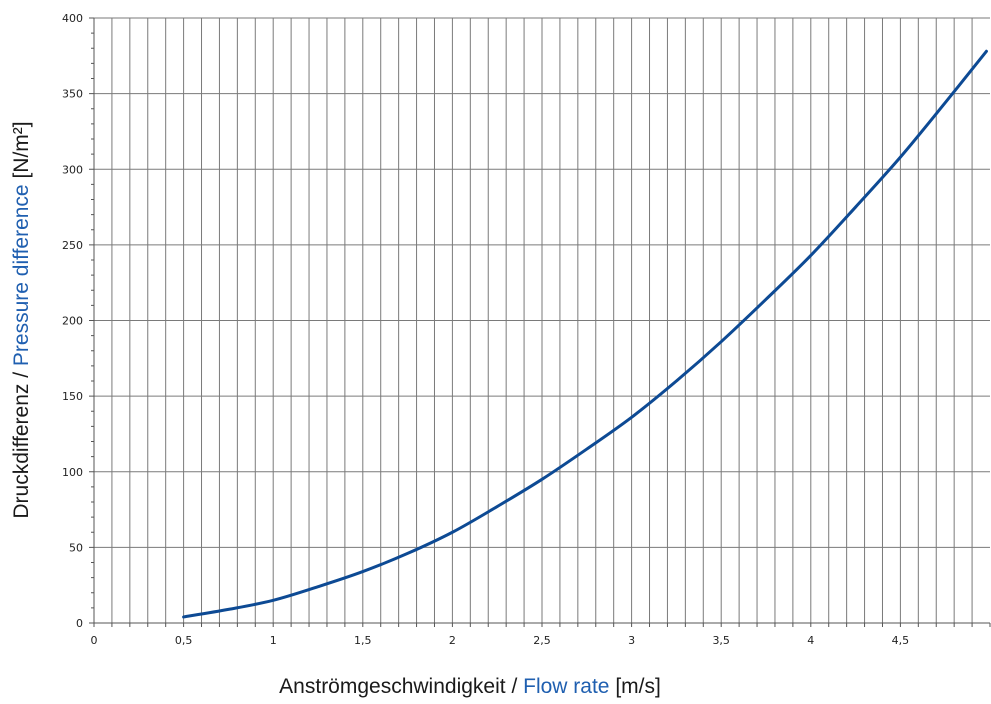 The height and width of the screenshot is (704, 991). Describe the element at coordinates (542, 640) in the screenshot. I see `x-tick-label: 2,5` at that location.